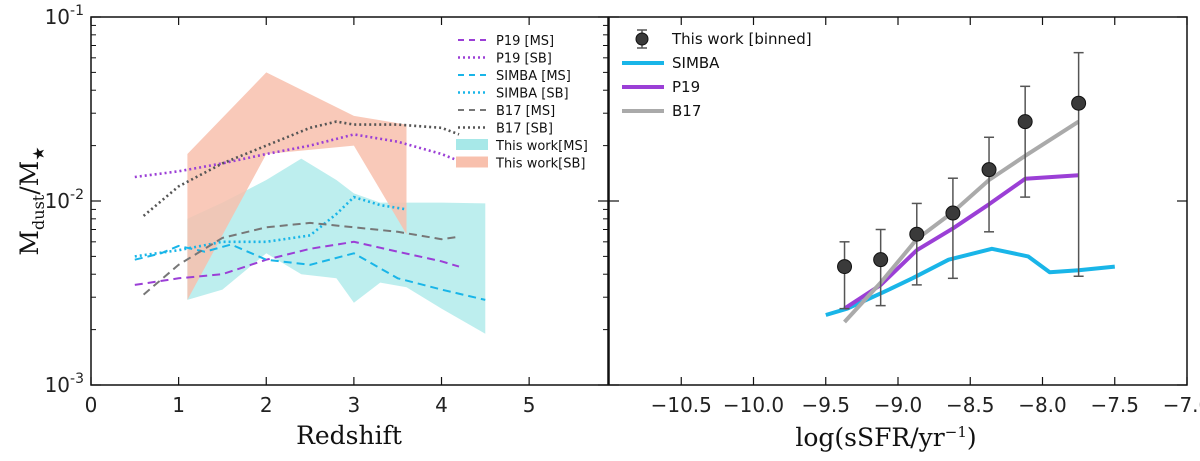 This screenshot has width=1200, height=461. I want to click on legend-label-simba: SIMBA, so click(696, 63).